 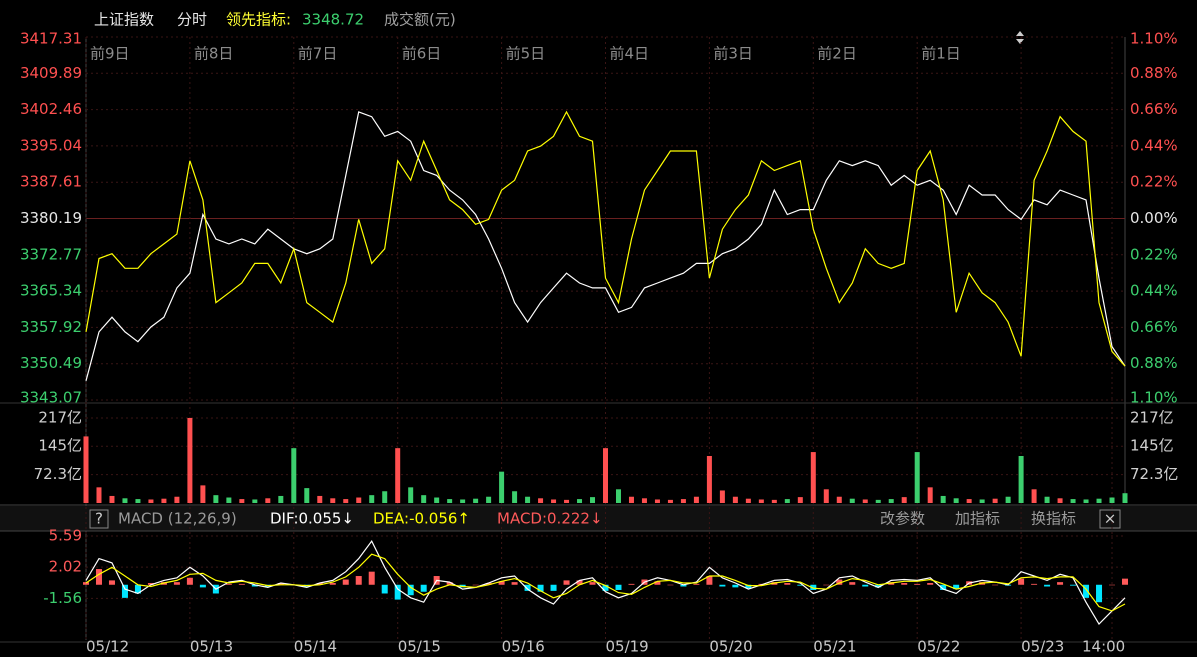 I want to click on help-box, so click(x=99, y=519).